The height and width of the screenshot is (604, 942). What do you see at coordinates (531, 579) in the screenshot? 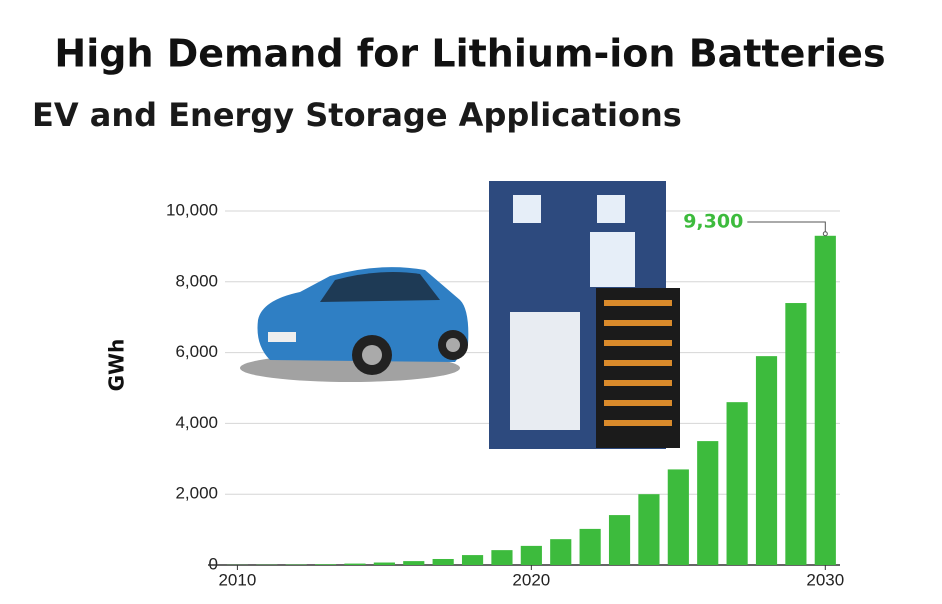
I see `x-tick-label: 2020` at bounding box center [531, 579].